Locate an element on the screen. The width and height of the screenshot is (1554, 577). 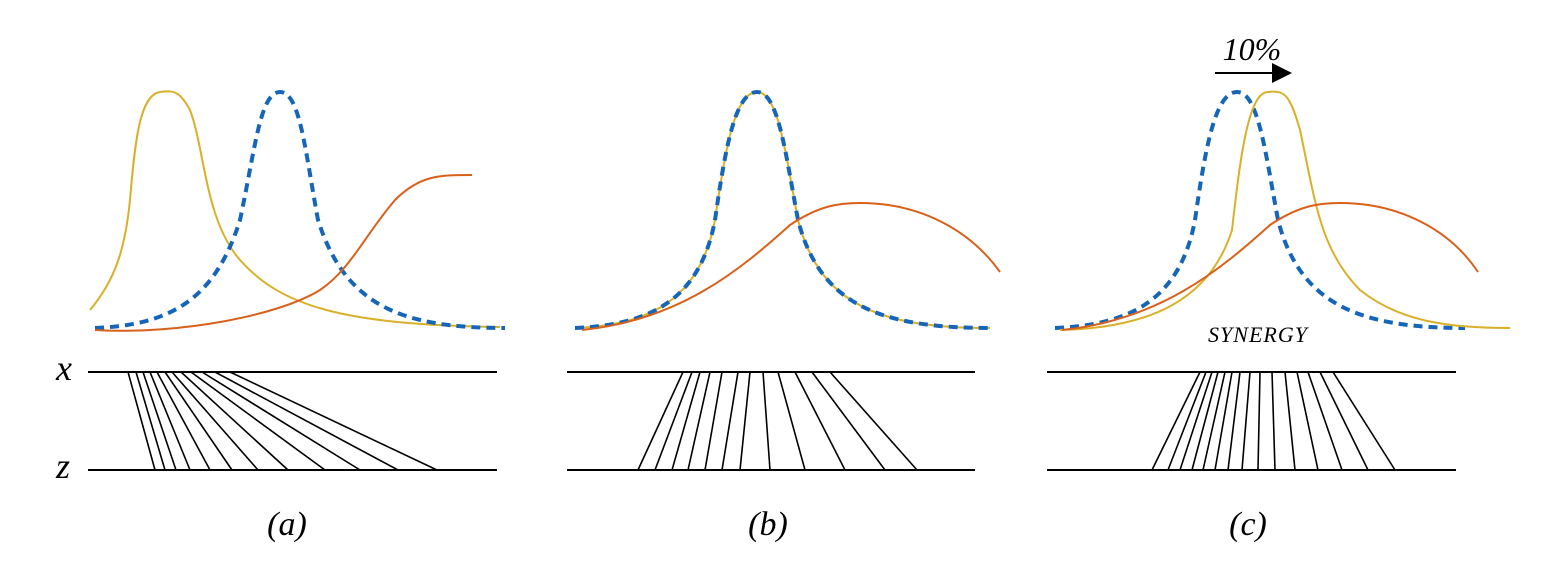
panel-label: (a) is located at coordinates (287, 524).